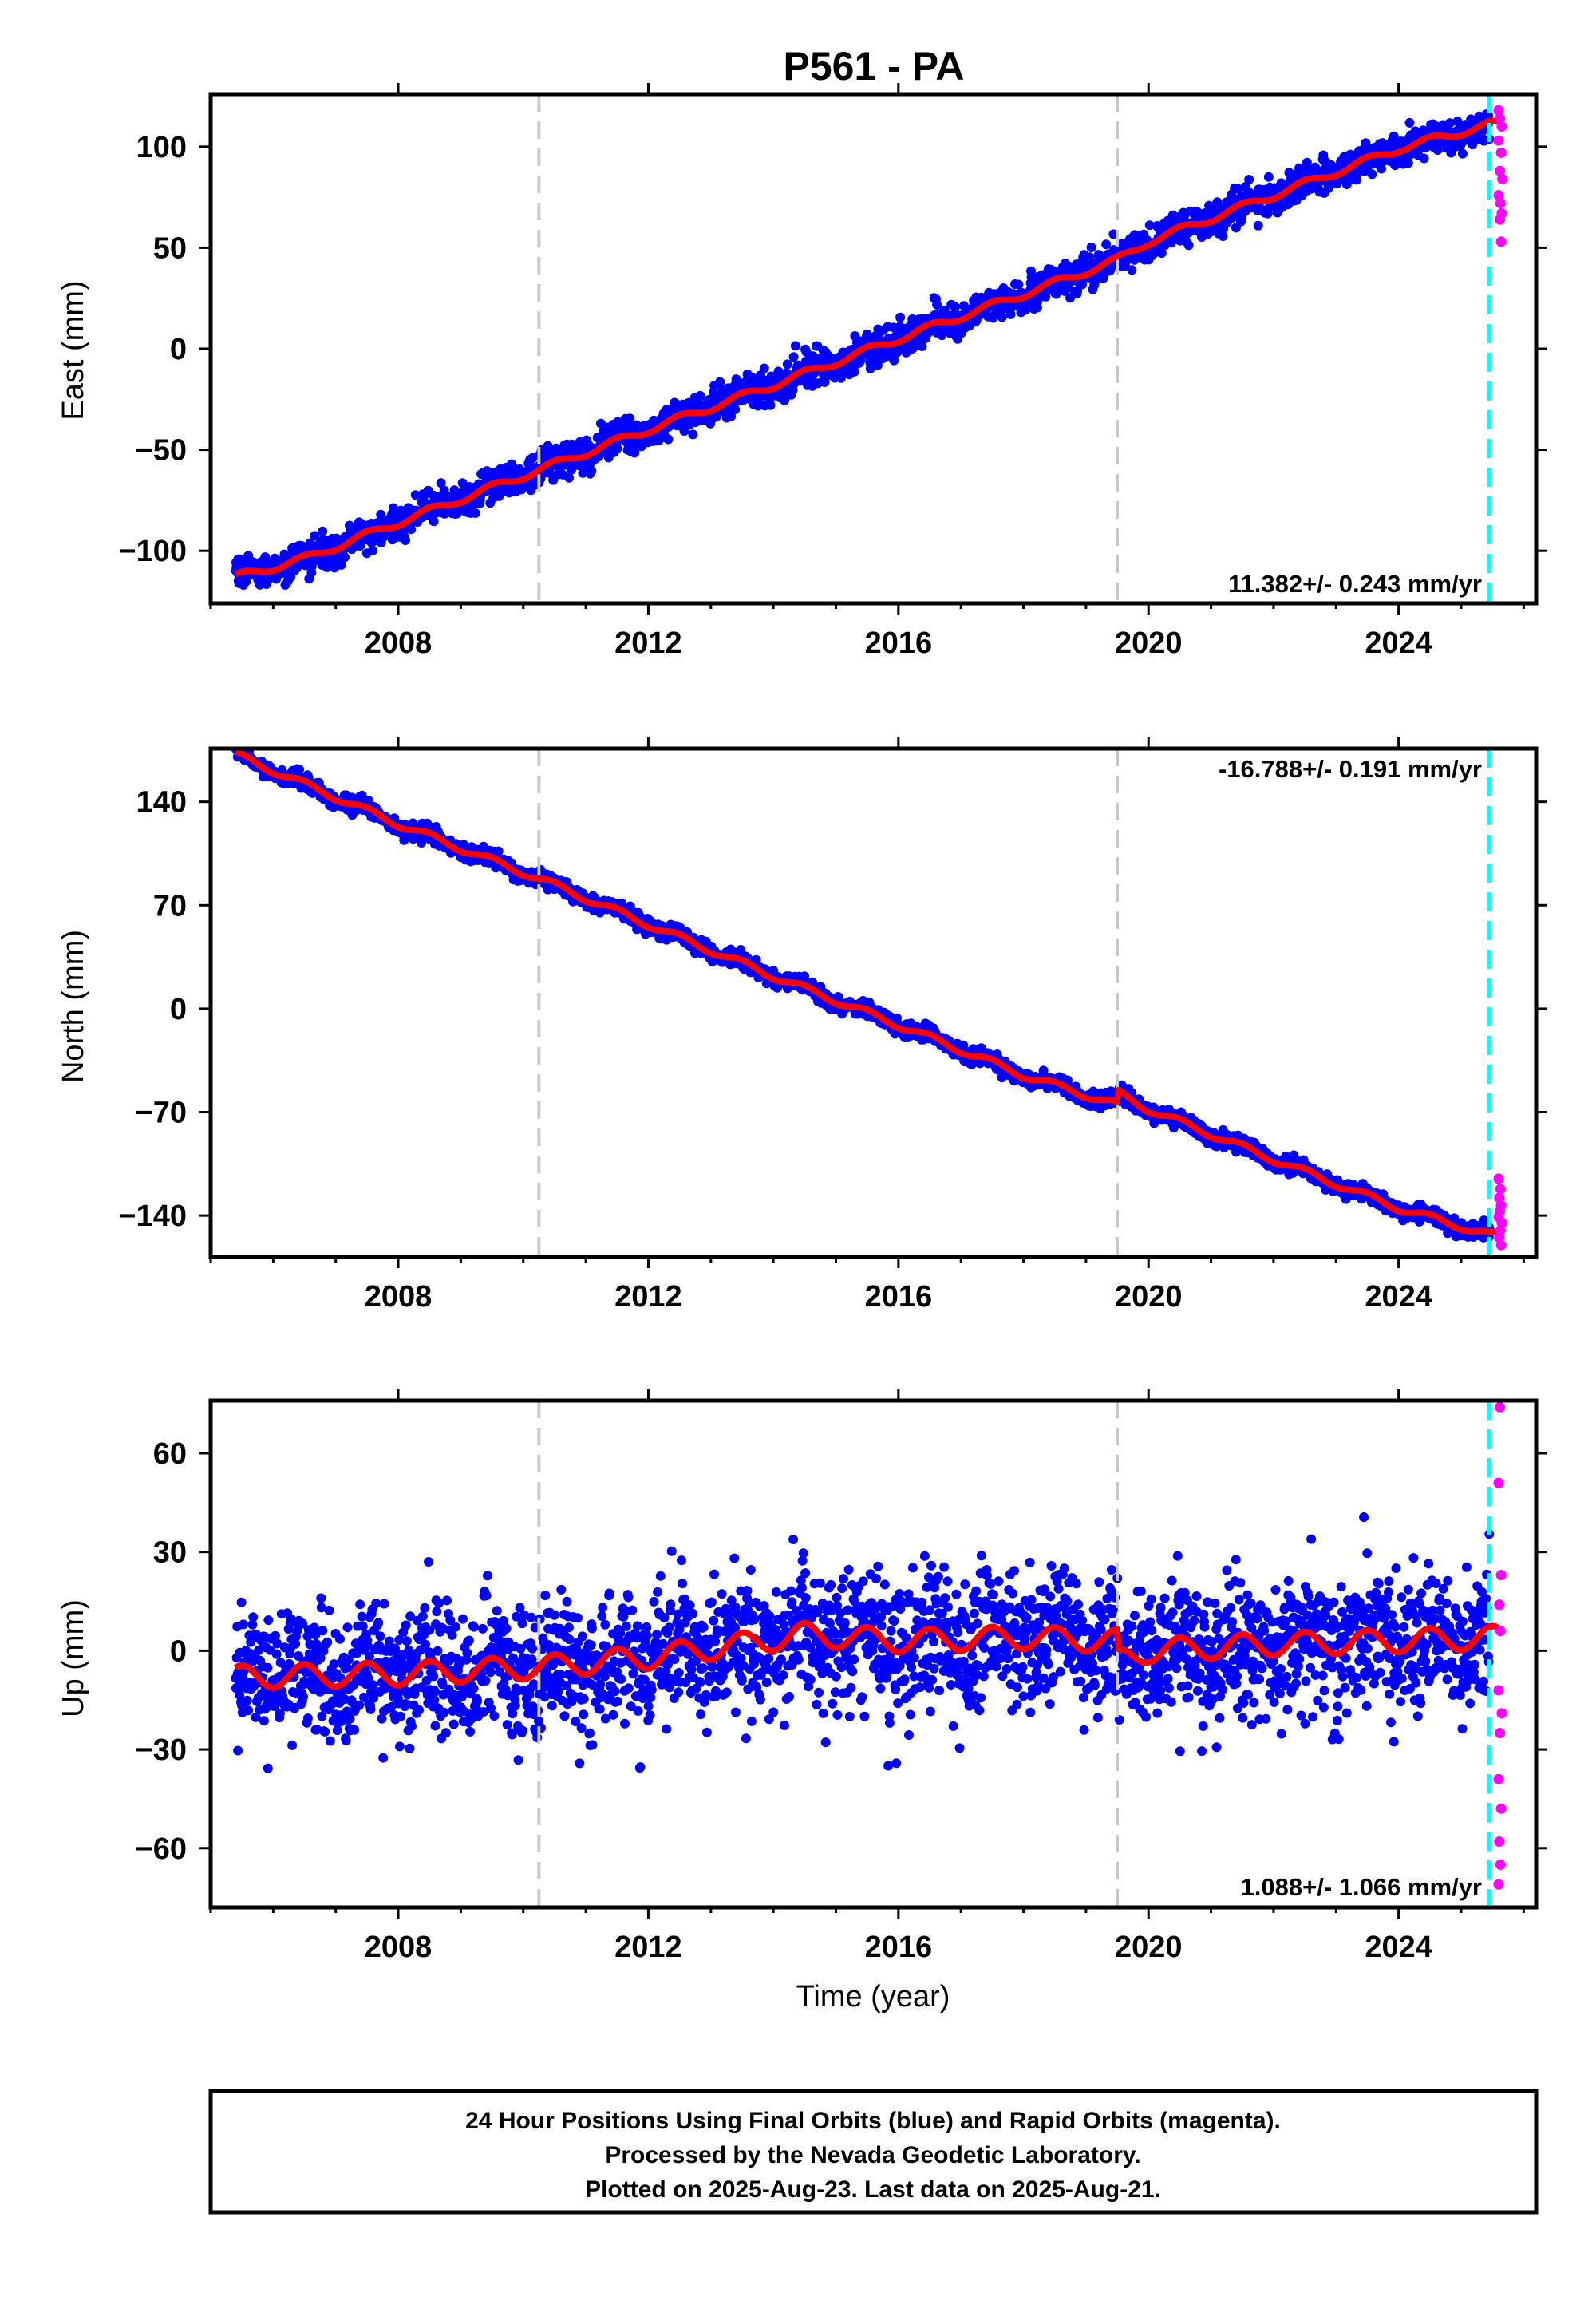 Image resolution: width=1596 pixels, height=2320 pixels. I want to click on east-x-tick-label: 2012, so click(648, 643).